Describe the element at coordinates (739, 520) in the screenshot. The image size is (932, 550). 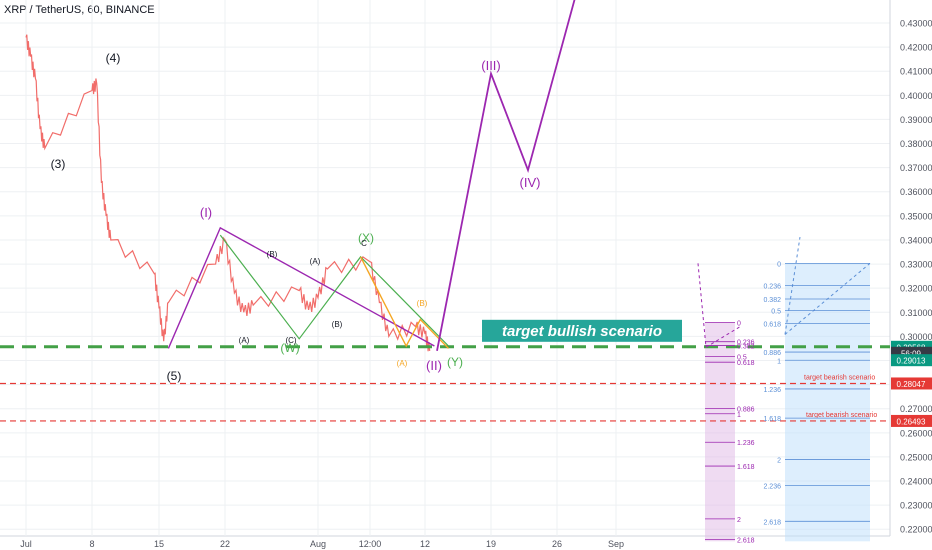
I see `fib-level-label: 2` at that location.